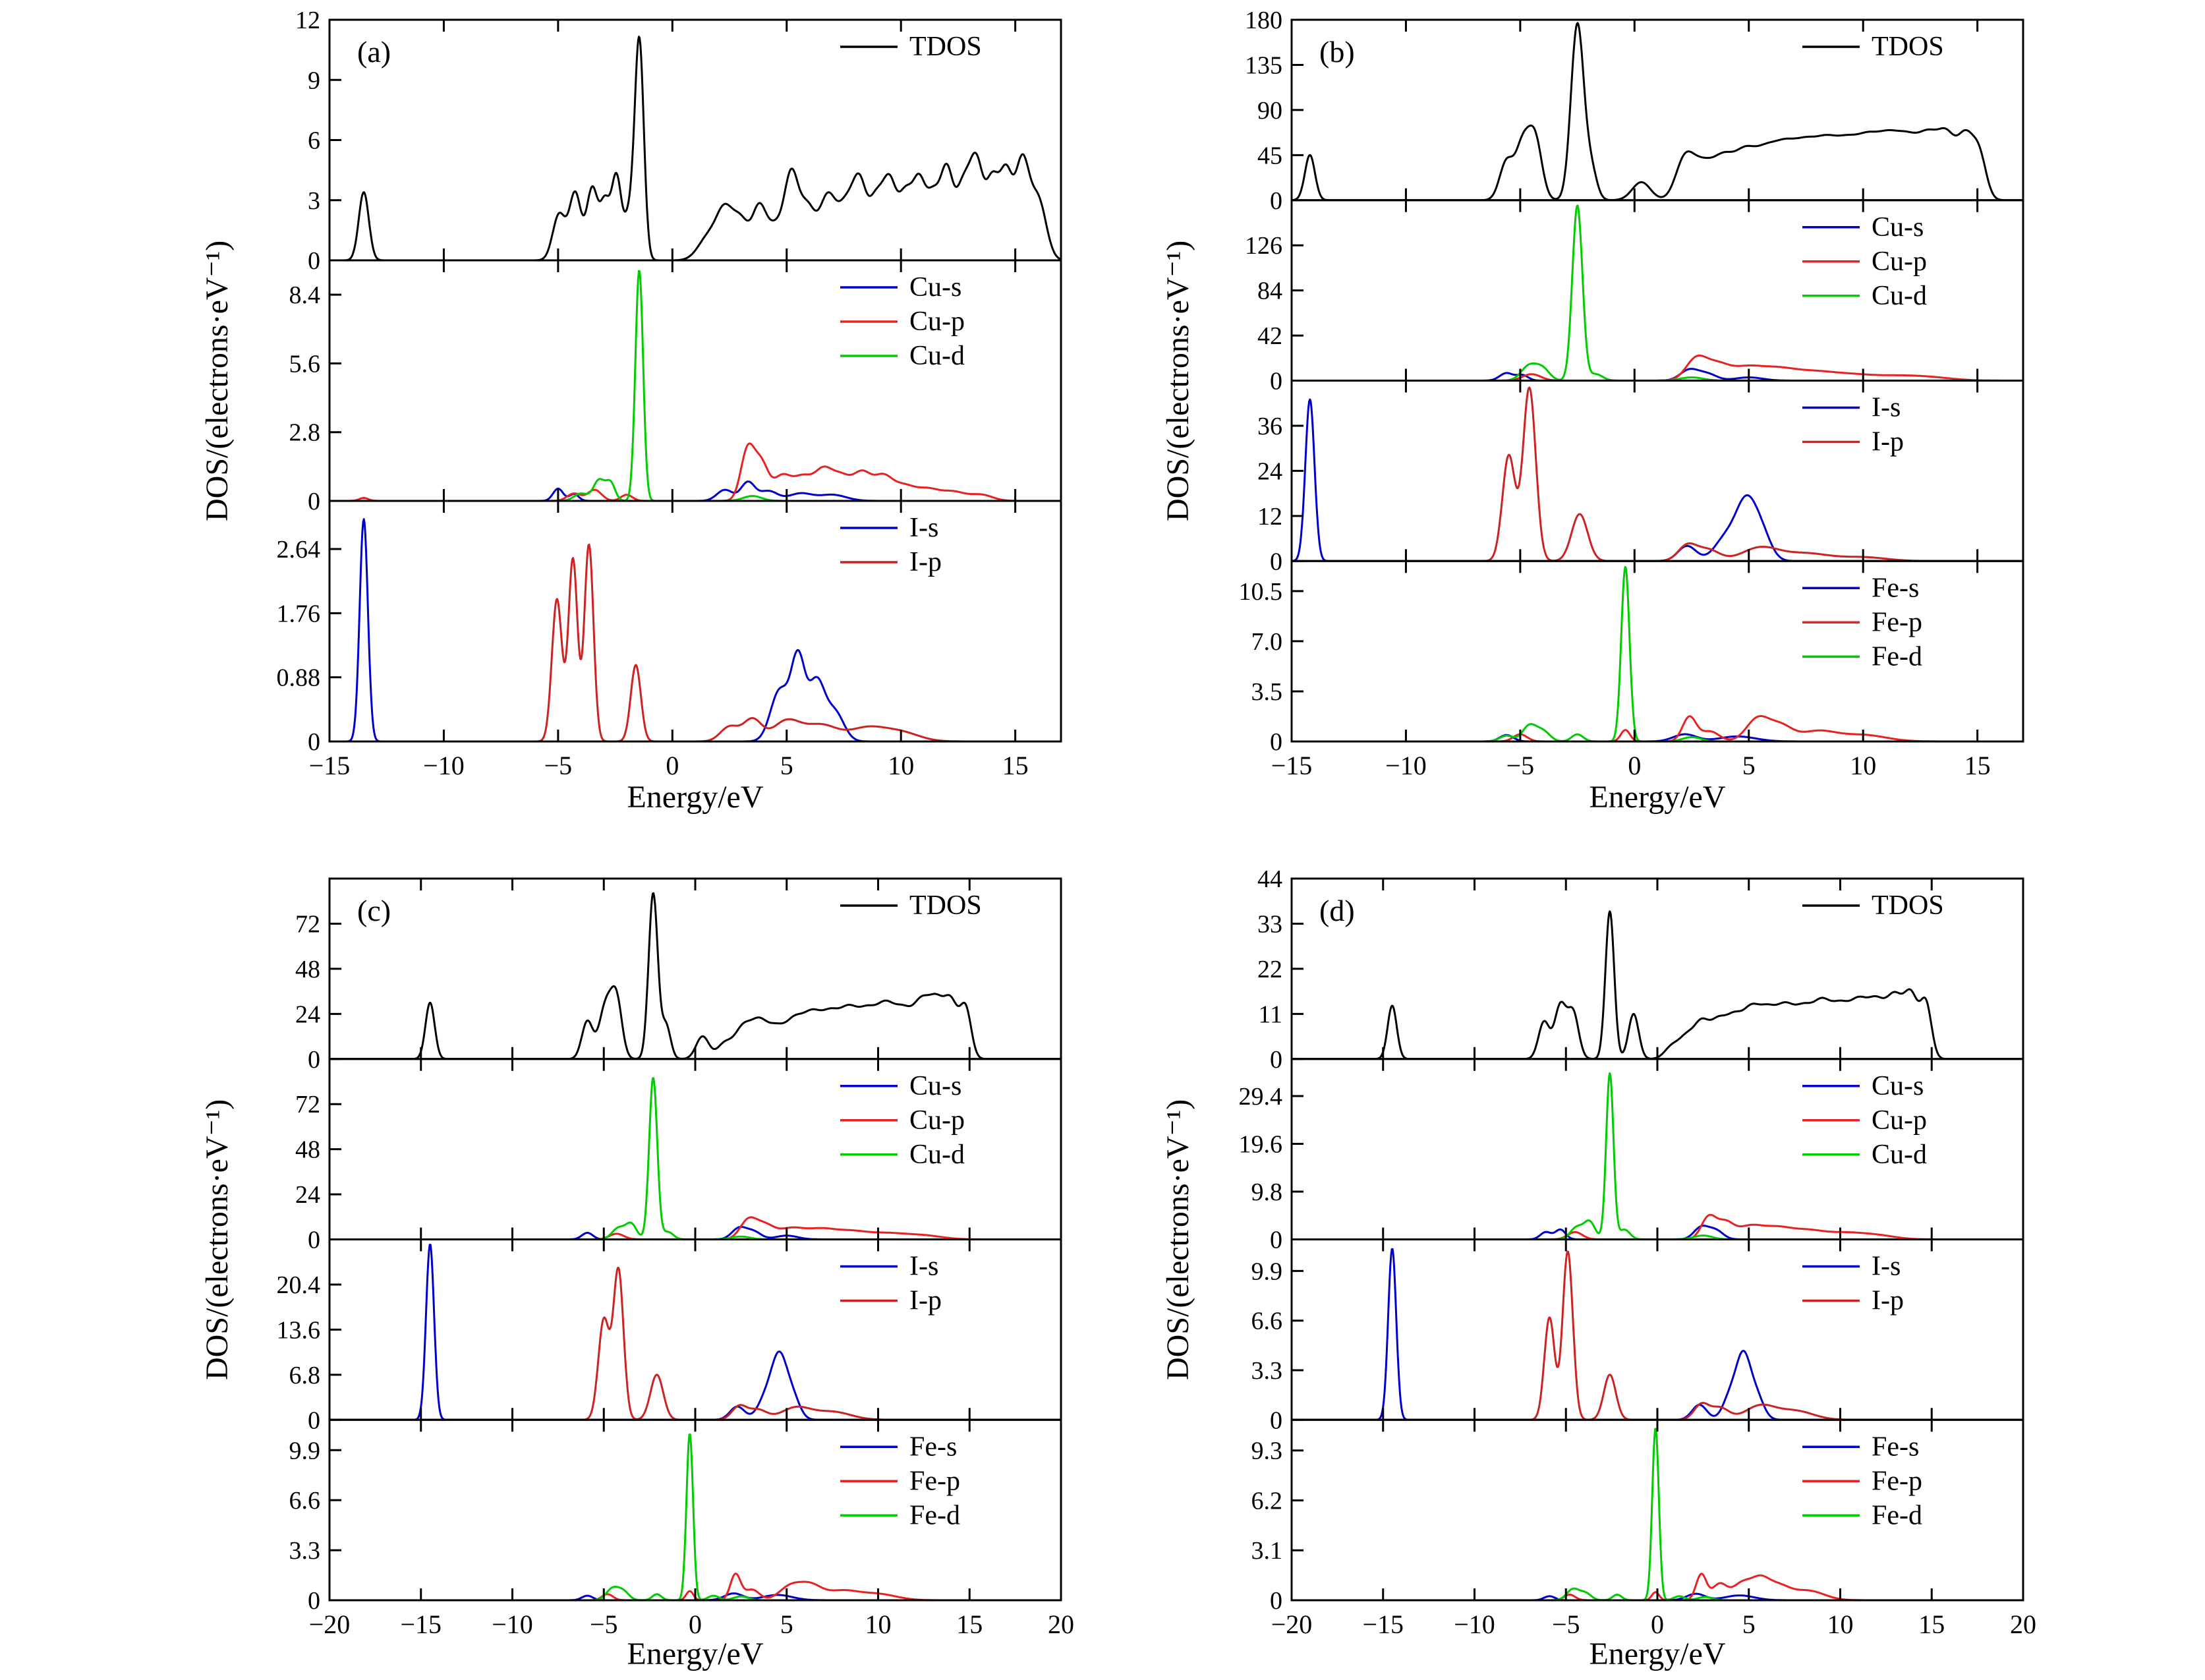 The image size is (2205, 1680). What do you see at coordinates (1177, 380) in the screenshot?
I see `panel-b-yaxis-label: DOS/(electrons·eV⁻¹)` at bounding box center [1177, 380].